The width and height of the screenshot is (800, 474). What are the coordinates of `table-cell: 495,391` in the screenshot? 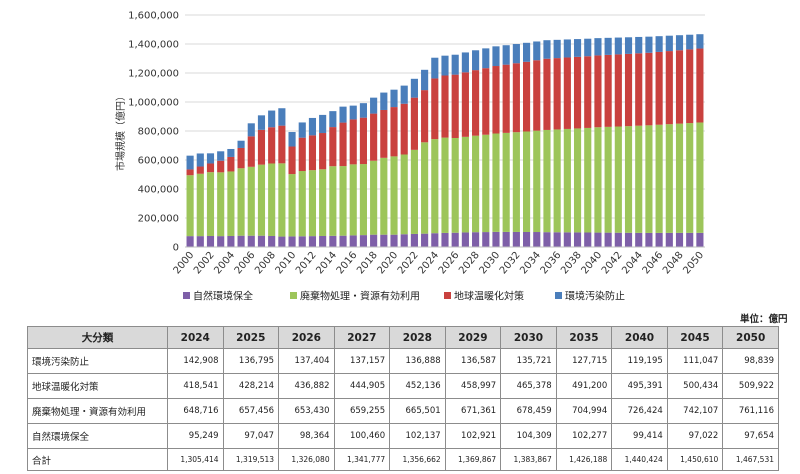 It's located at (639, 386).